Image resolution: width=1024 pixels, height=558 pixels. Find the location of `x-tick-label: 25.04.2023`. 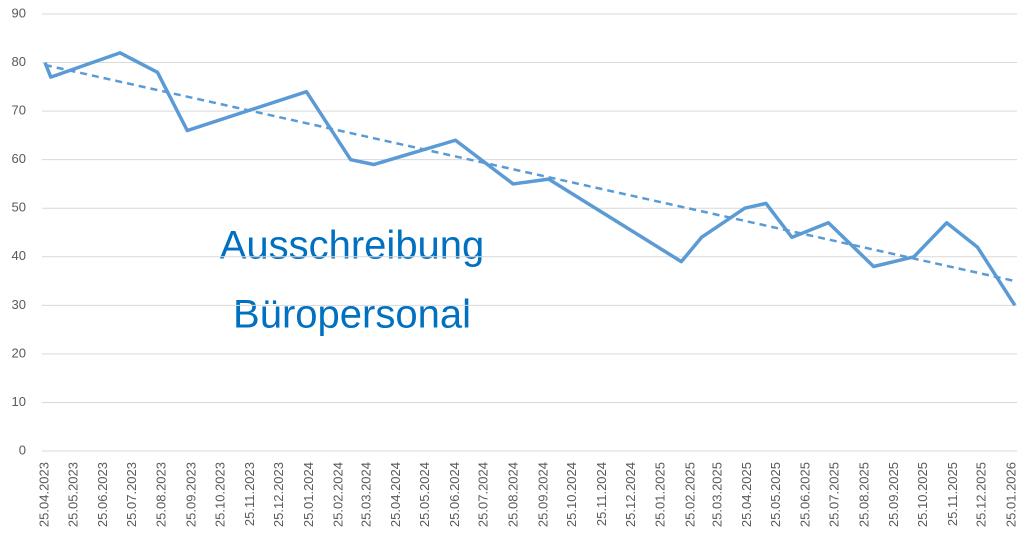

x-tick-label: 25.04.2023 is located at coordinates (43, 494).